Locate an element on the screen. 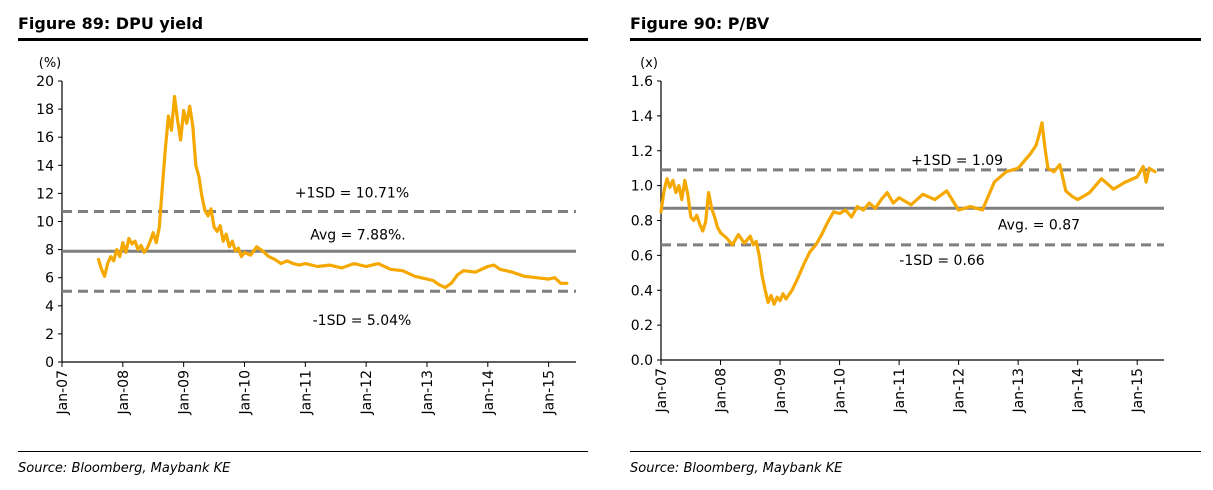  y-tick-label: 10 is located at coordinates (45, 223).